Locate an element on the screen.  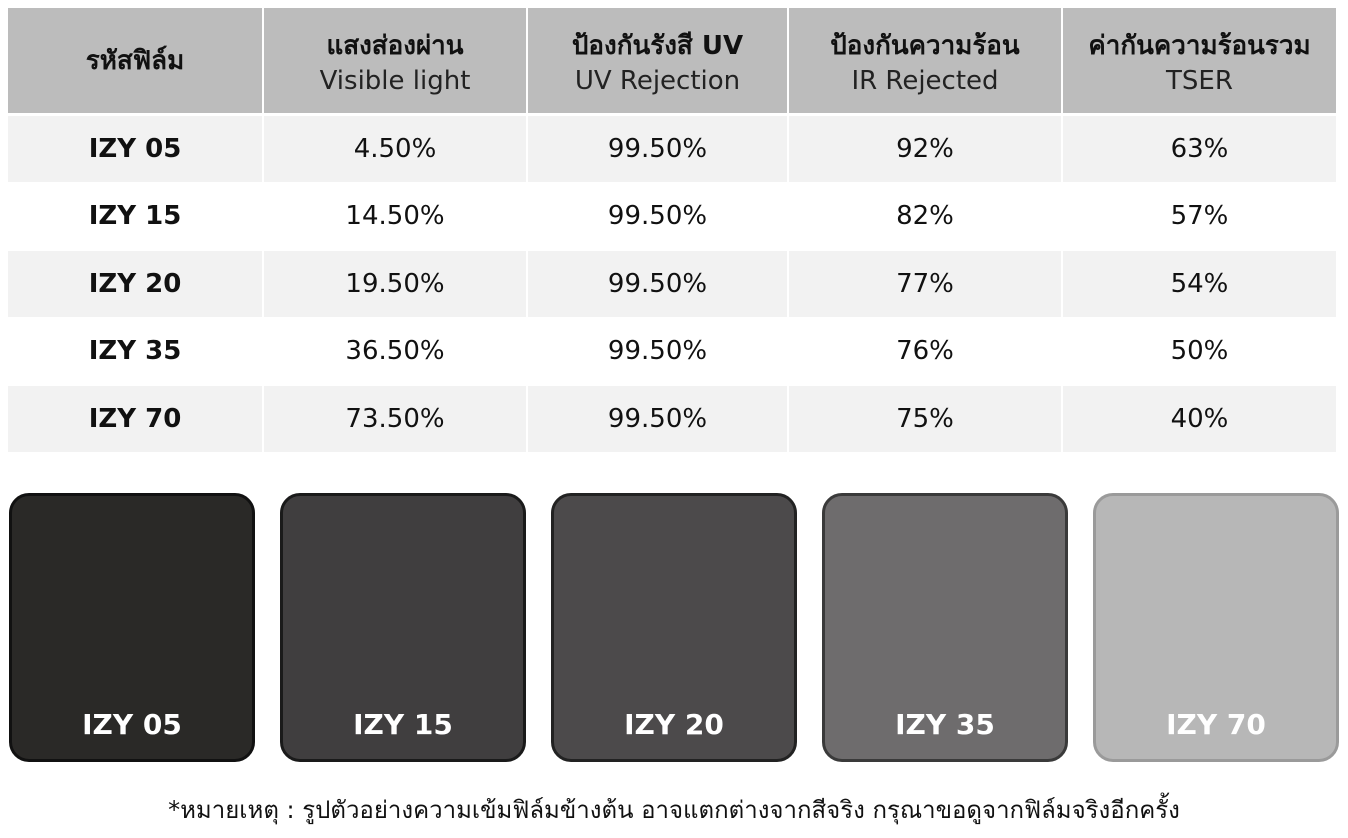
header-cell: ป้องกันรังสี UV UV Rejection is located at coordinates (657, 60).